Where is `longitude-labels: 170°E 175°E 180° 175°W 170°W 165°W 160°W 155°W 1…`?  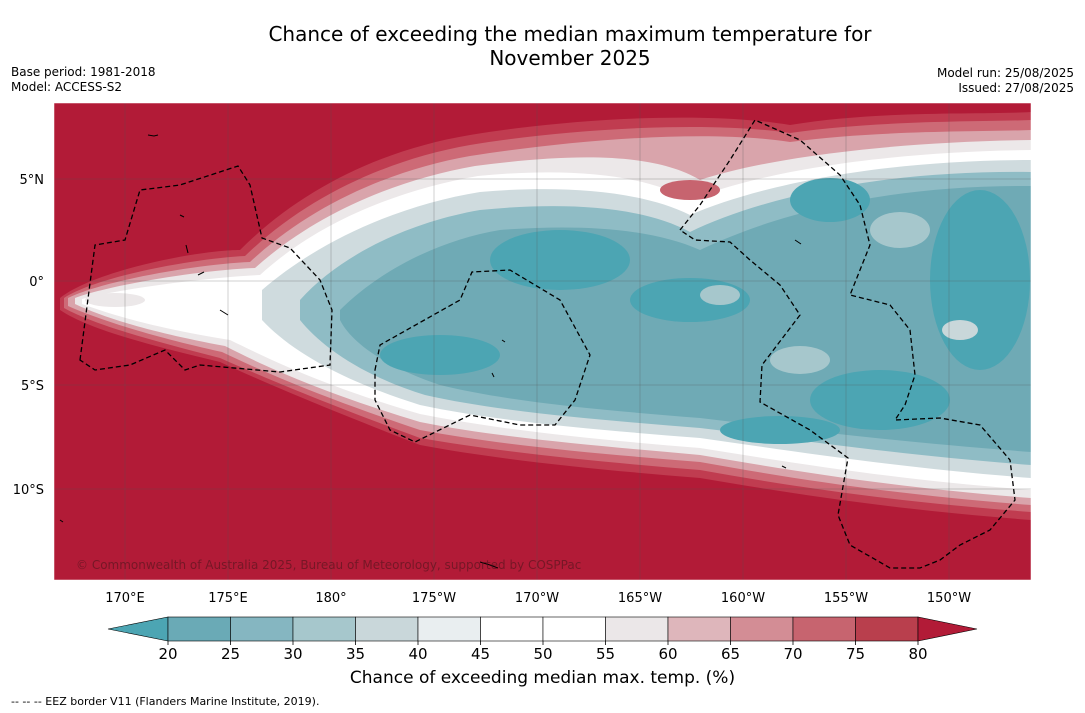
longitude-labels: 170°E 175°E 180° 175°W 170°W 165°W 160°W 155°W 1… is located at coordinates (538, 598).